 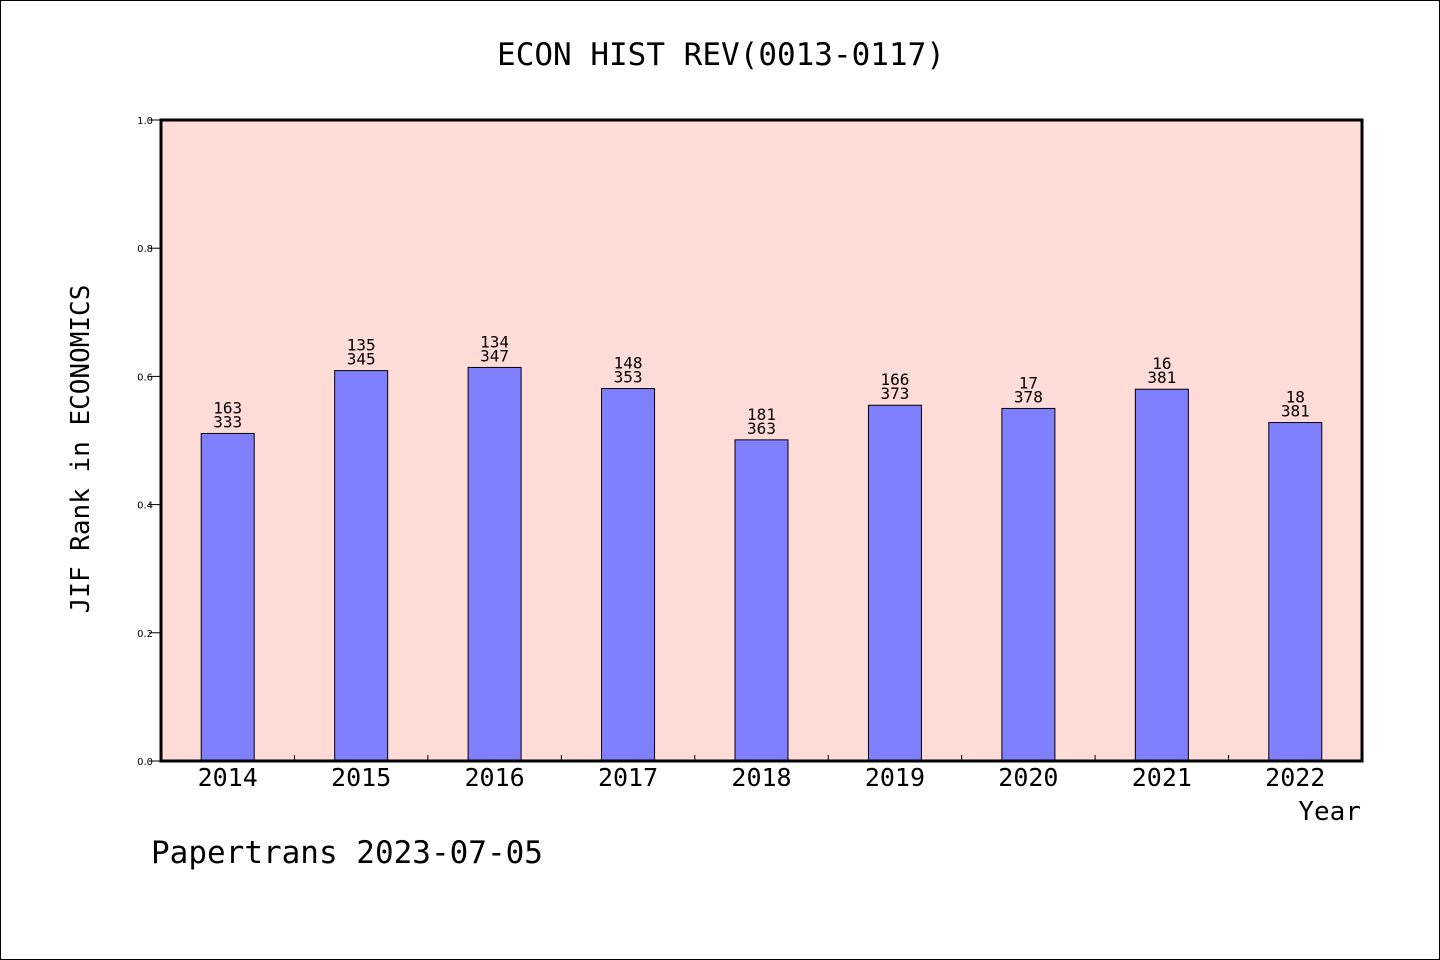 I want to click on bar-2020, so click(x=1028, y=584).